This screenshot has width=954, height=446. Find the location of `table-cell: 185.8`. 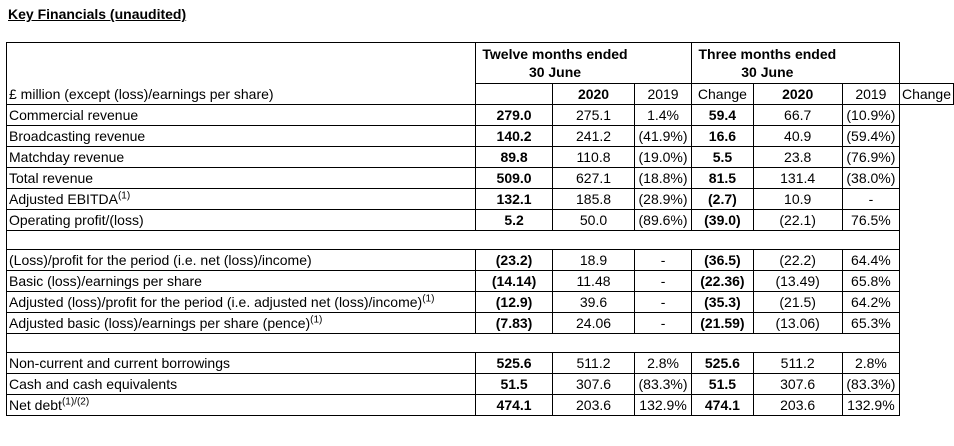

table-cell: 185.8 is located at coordinates (593, 199).